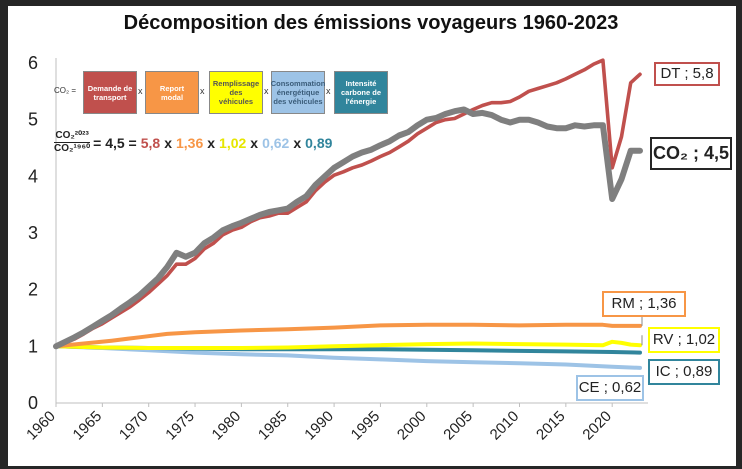 Image resolution: width=742 pixels, height=469 pixels. Describe the element at coordinates (597, 426) in the screenshot. I see `x-tick-label: 2020` at that location.